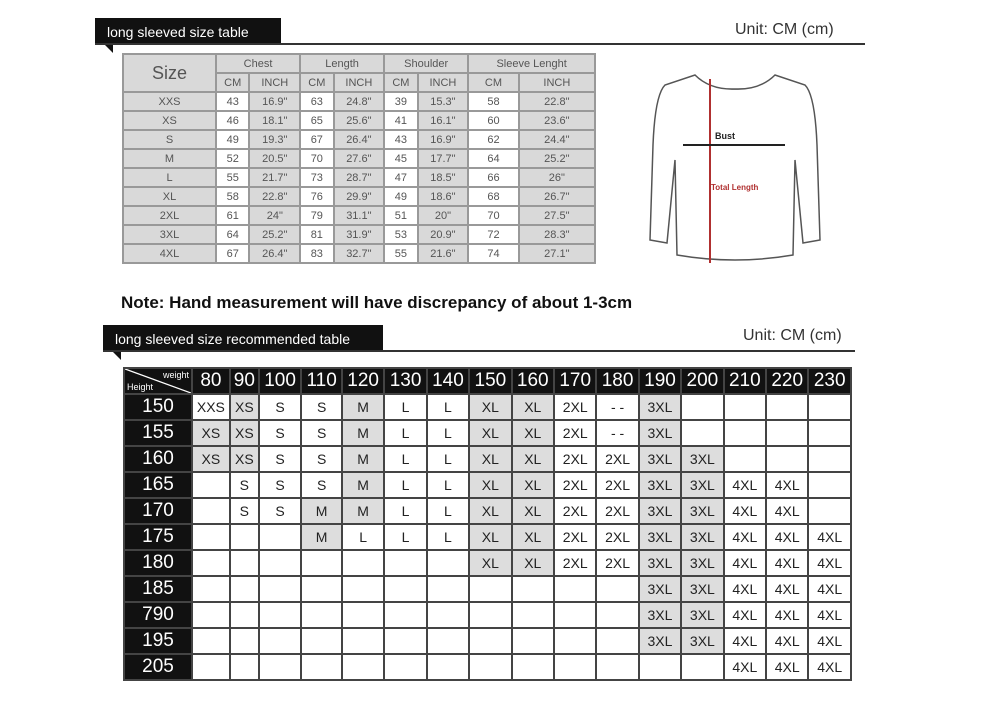 This screenshot has height=710, width=1005. I want to click on value-cell: 52, so click(232, 158).